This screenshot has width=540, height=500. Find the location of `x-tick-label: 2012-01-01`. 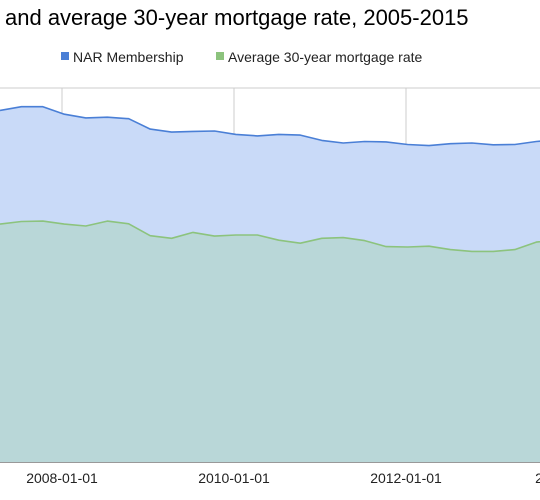

x-tick-label: 2012-01-01 is located at coordinates (406, 478).